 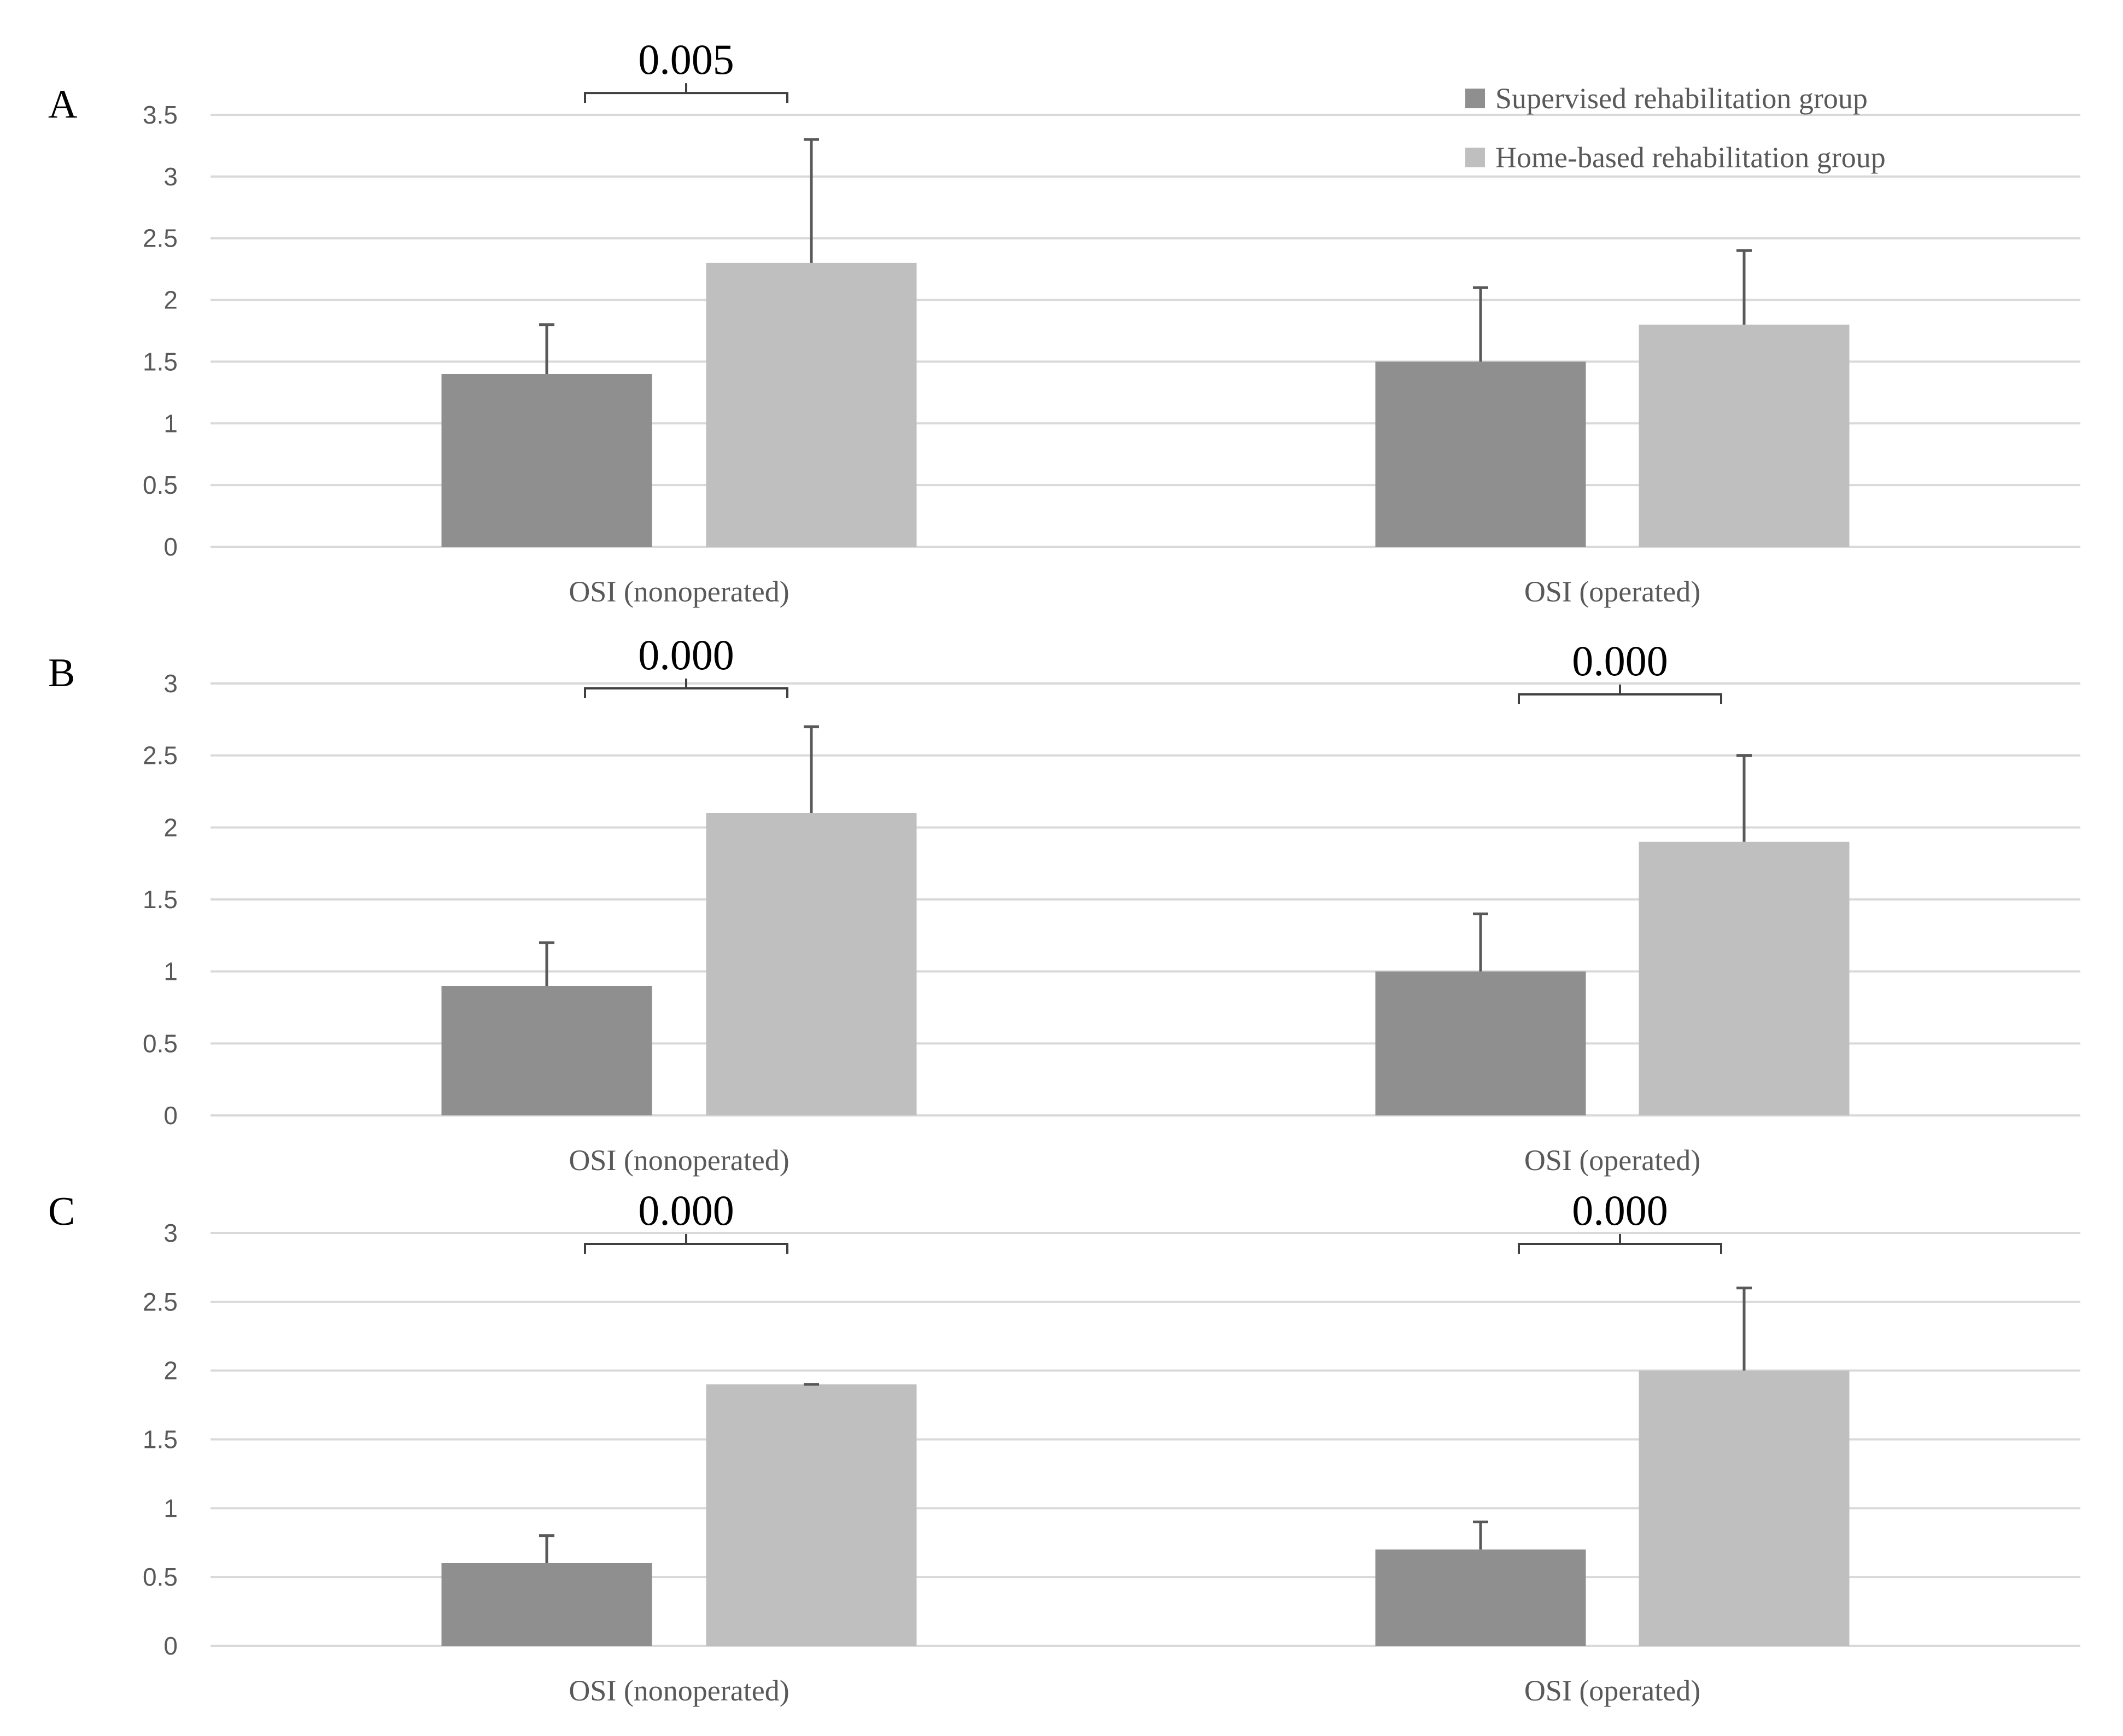 What do you see at coordinates (1681, 98) in the screenshot?
I see `legend-label: Supervised rehabilitation group` at bounding box center [1681, 98].